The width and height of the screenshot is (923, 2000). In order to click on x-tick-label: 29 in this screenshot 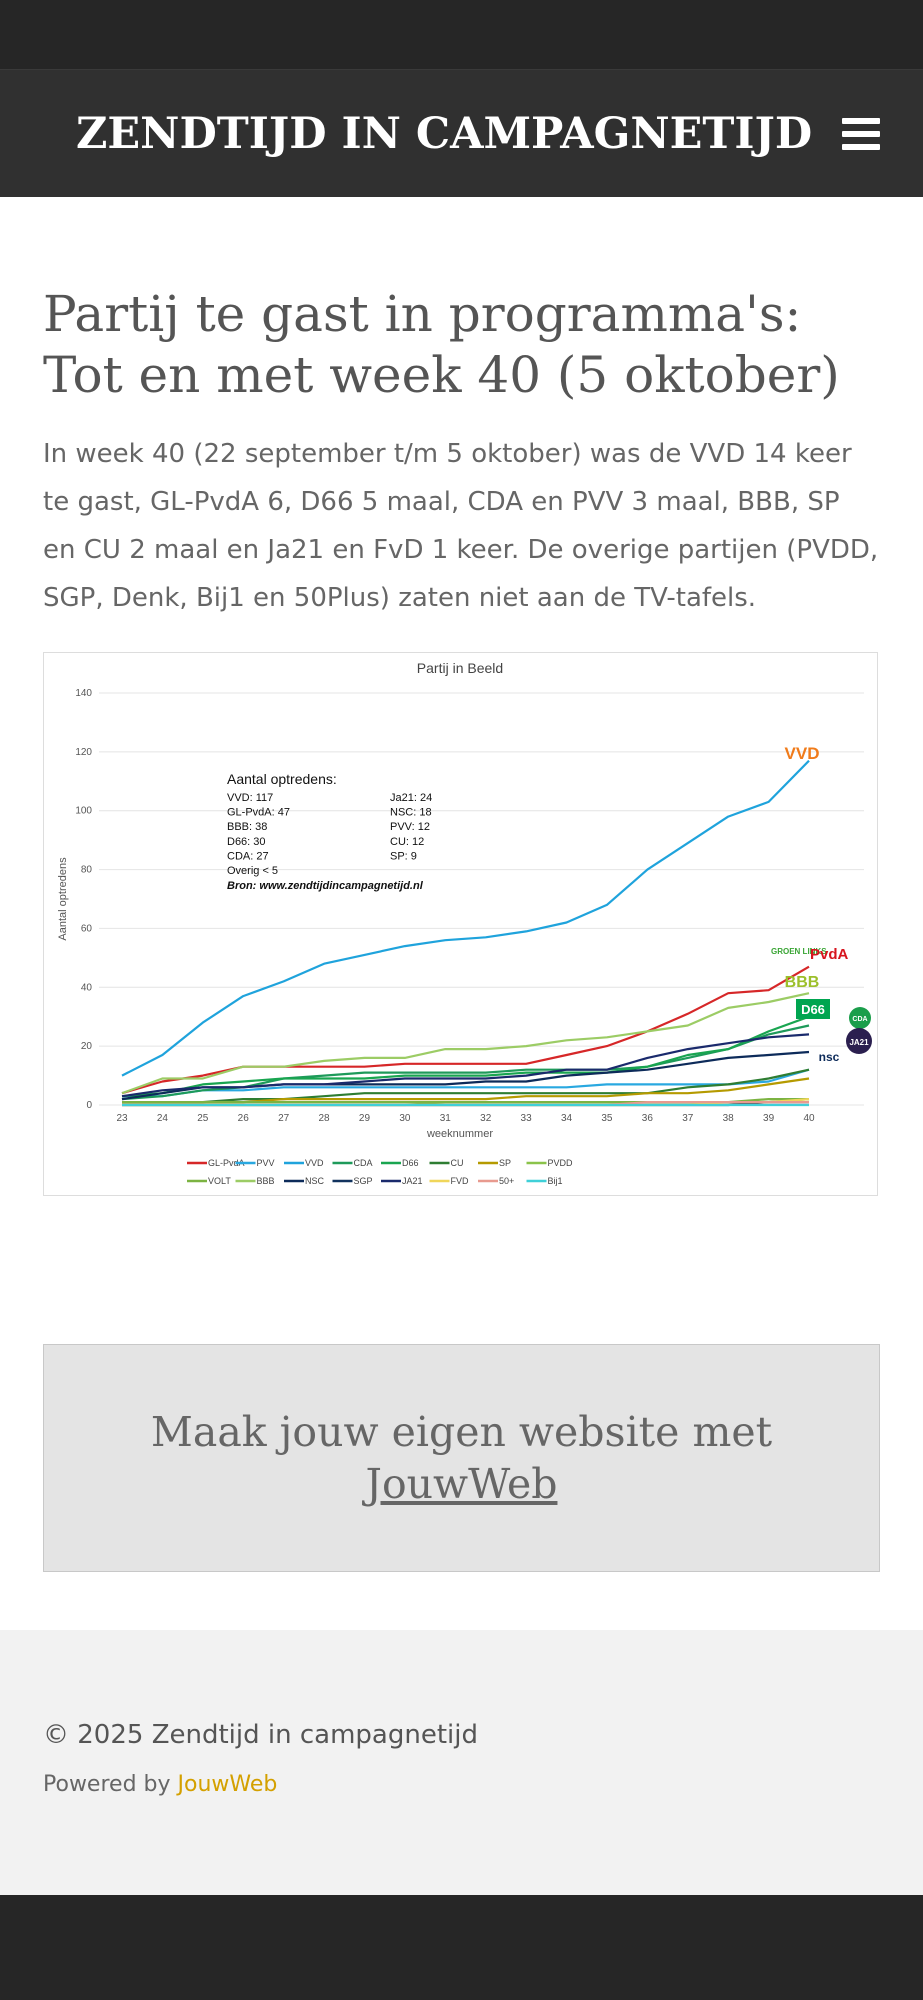, I will do `click(365, 1118)`.